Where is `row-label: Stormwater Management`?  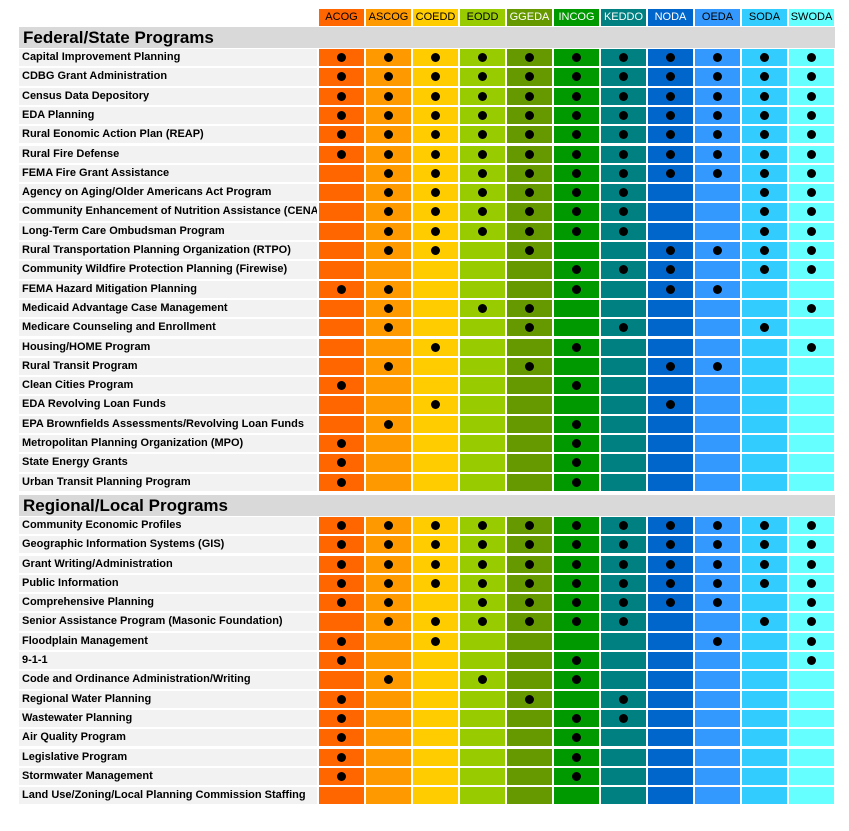 row-label: Stormwater Management is located at coordinates (168, 776).